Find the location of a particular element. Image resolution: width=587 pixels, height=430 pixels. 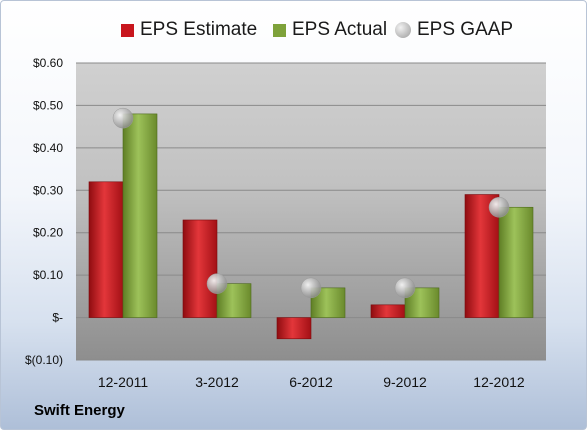

y-tick-label: $0.30 is located at coordinates (48, 190).